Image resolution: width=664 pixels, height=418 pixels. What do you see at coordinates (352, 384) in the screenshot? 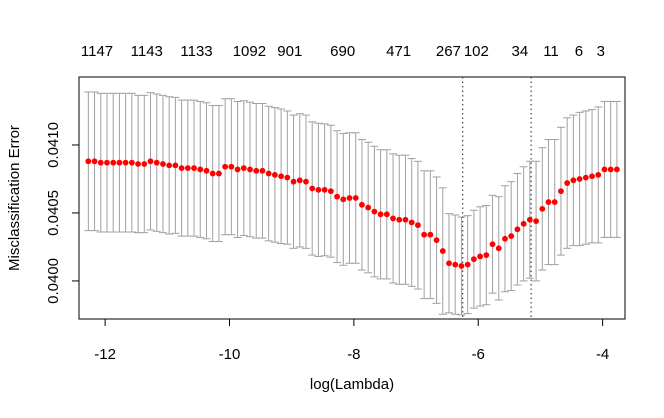
I see `x-axis-label: log(Lambda)` at bounding box center [352, 384].